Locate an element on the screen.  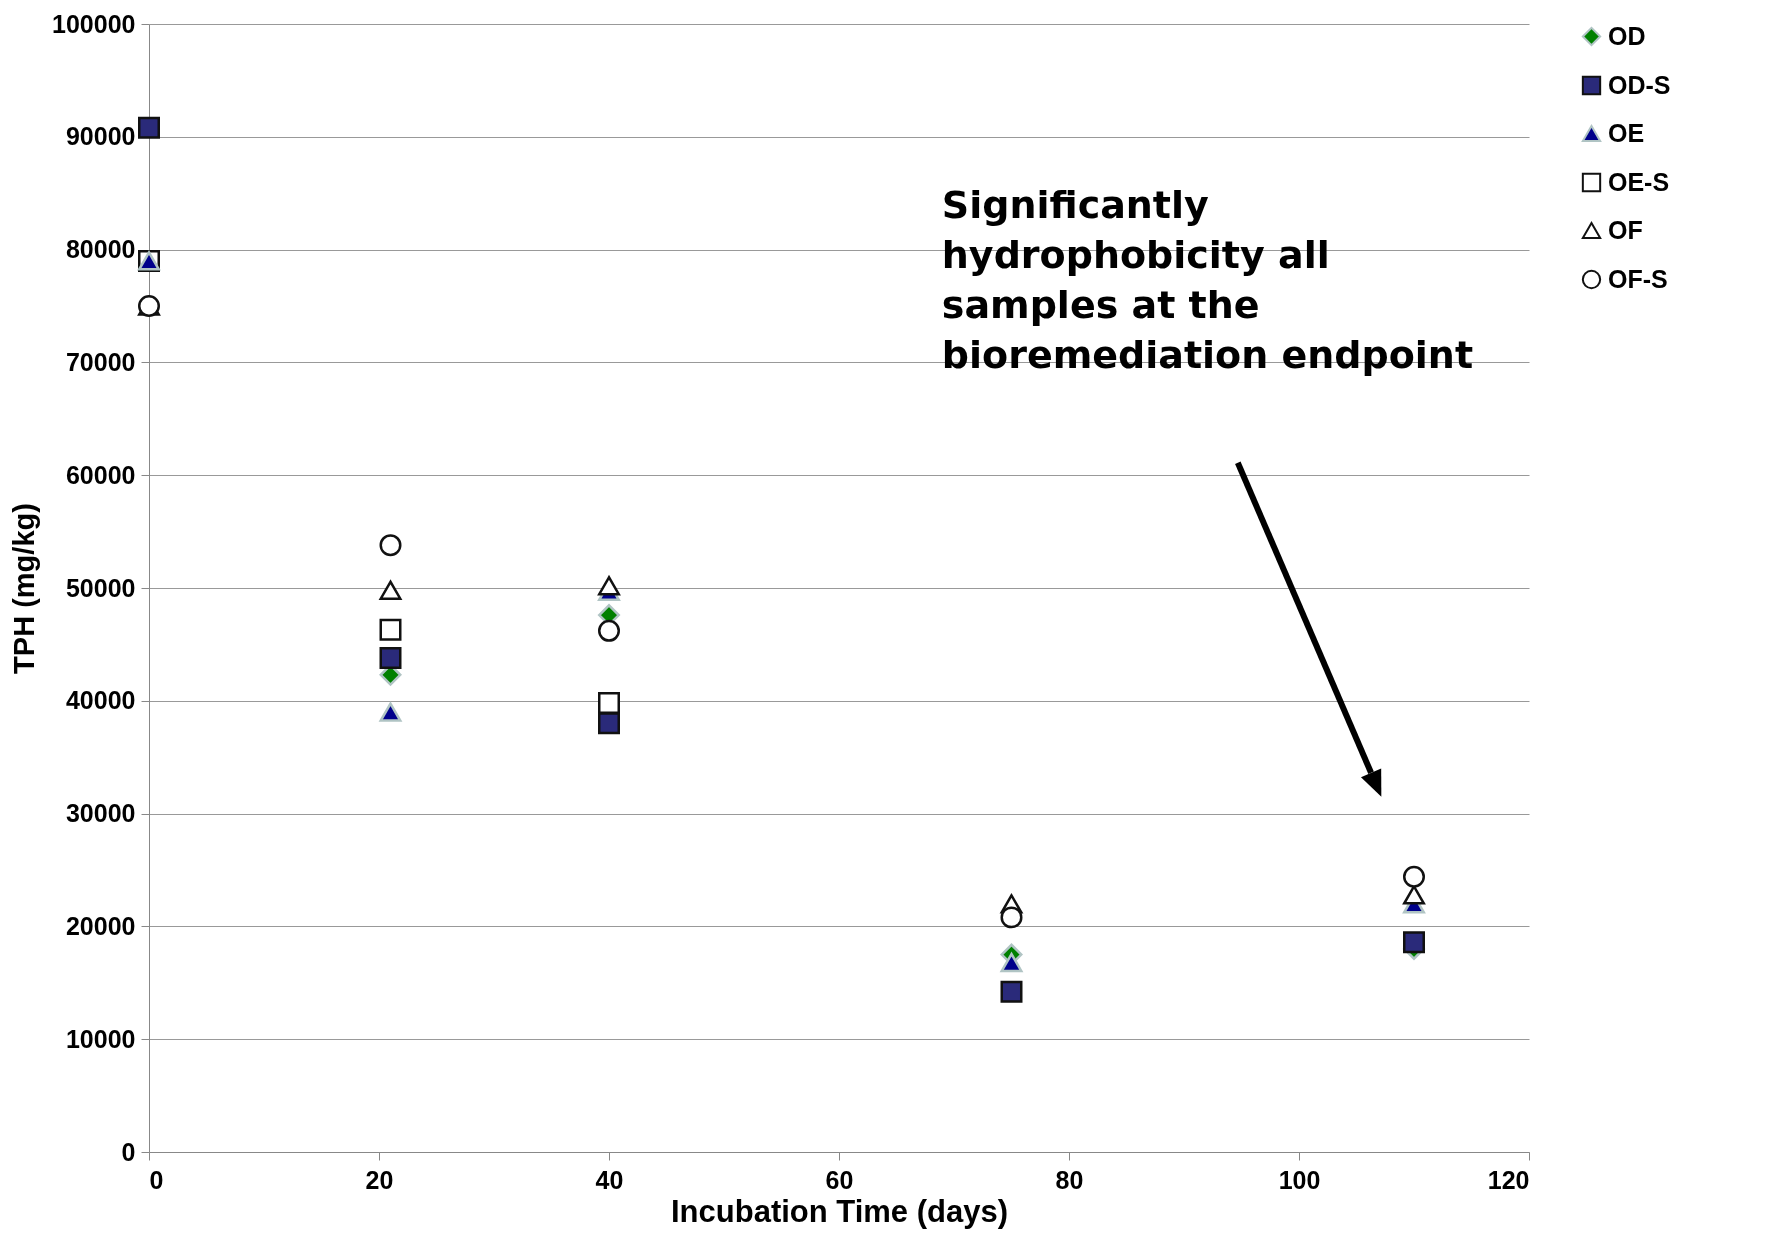
y-tick-label: 40000 is located at coordinates (100, 700).